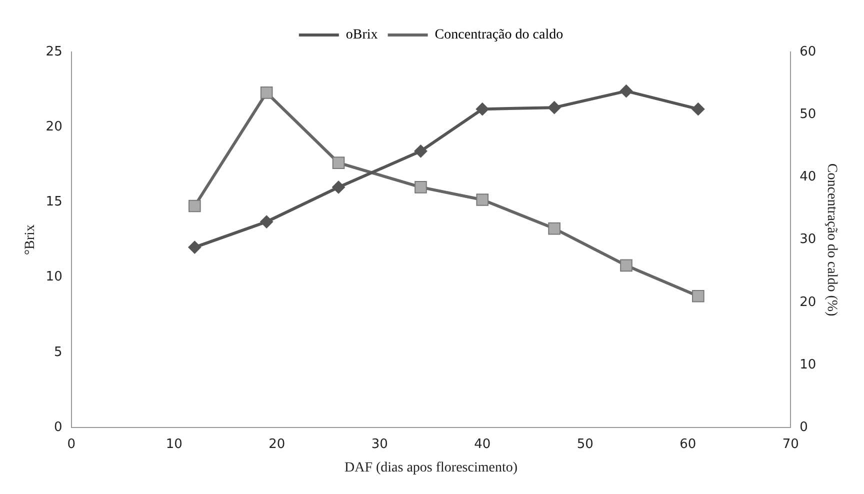 Image resolution: width=864 pixels, height=494 pixels. Describe the element at coordinates (499, 35) in the screenshot. I see `legend-label: Concentração do caldo` at that location.